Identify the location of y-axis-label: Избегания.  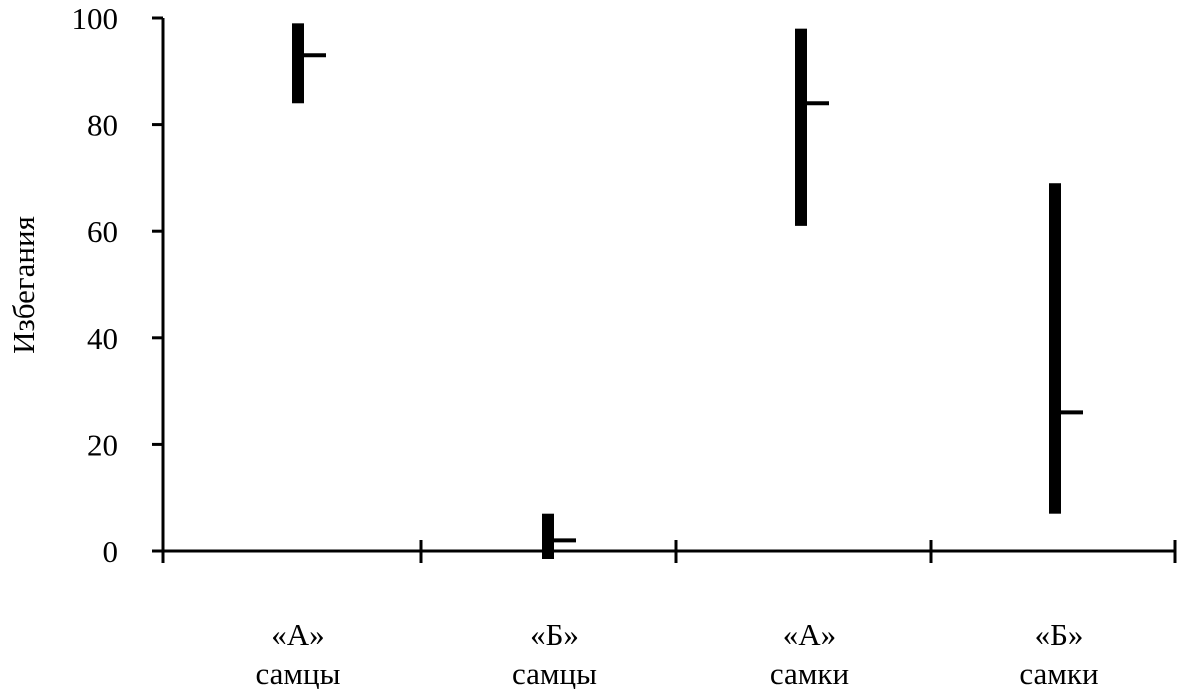
(23, 285).